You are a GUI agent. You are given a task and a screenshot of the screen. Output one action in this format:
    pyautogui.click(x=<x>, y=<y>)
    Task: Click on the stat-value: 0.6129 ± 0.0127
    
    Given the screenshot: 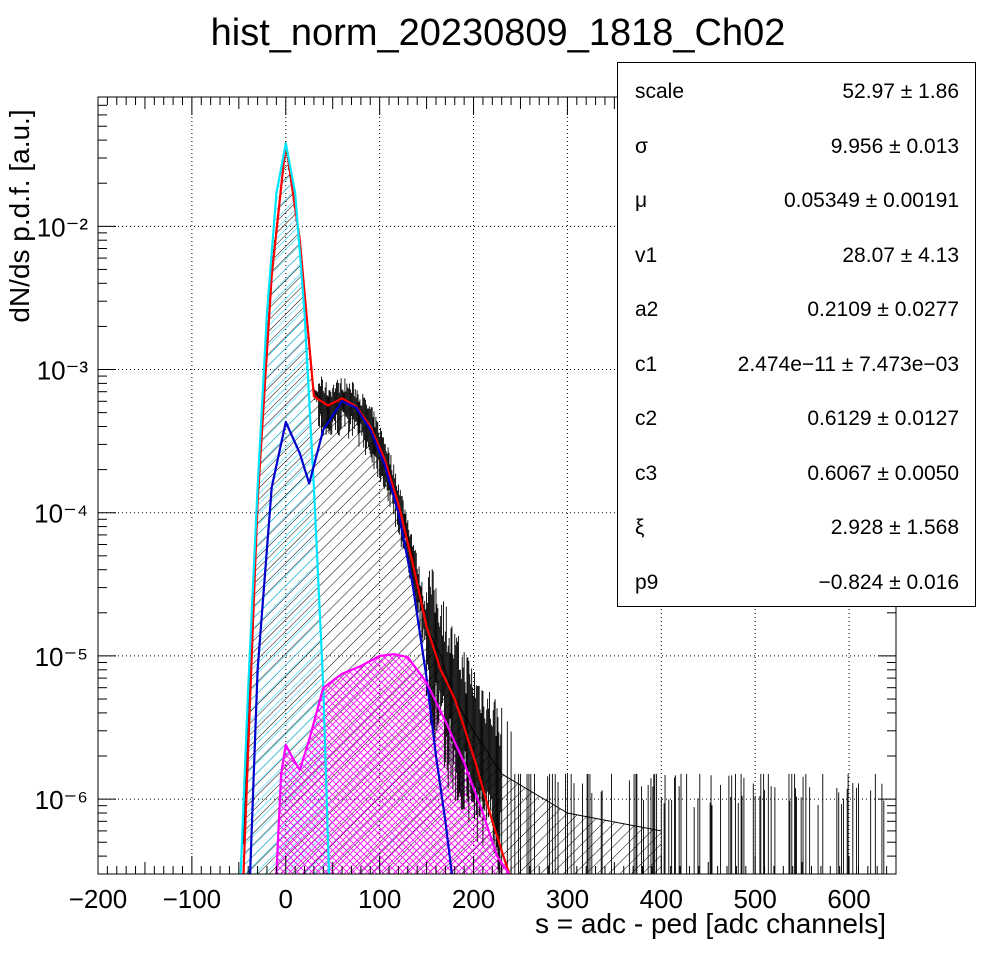 What is the action you would take?
    pyautogui.click(x=883, y=418)
    